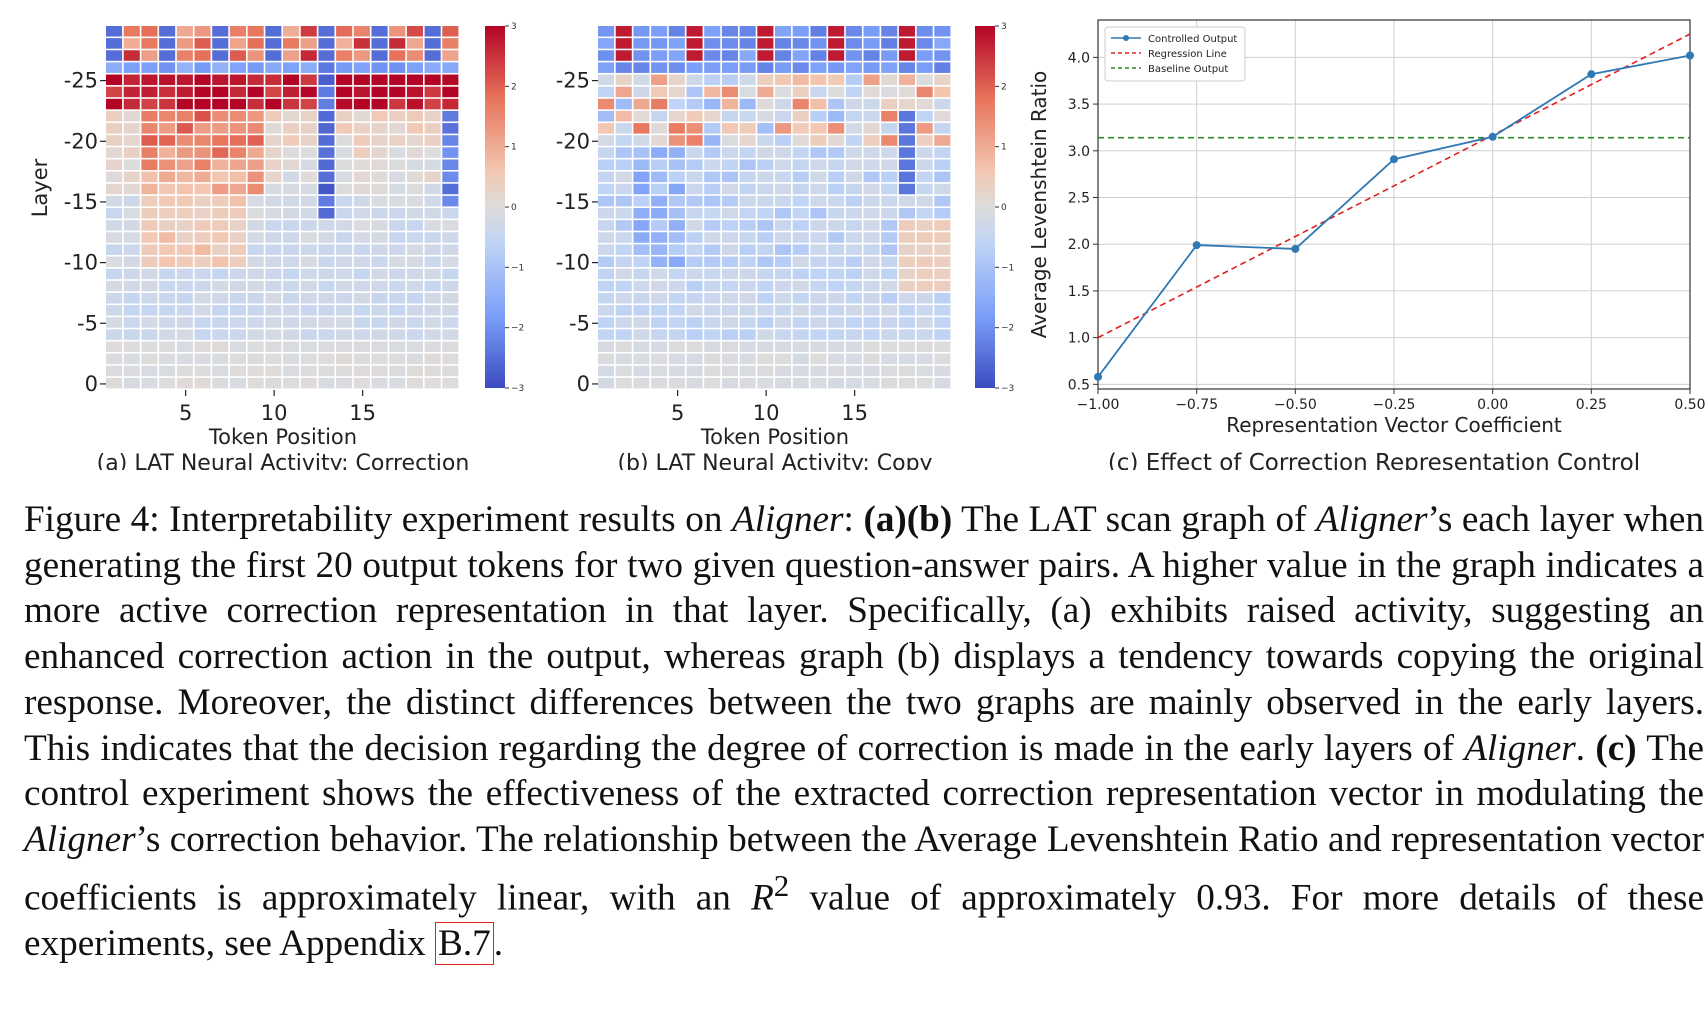 This screenshot has height=1024, width=1708. What do you see at coordinates (464, 943) in the screenshot?
I see `appendix-link: B.7` at bounding box center [464, 943].